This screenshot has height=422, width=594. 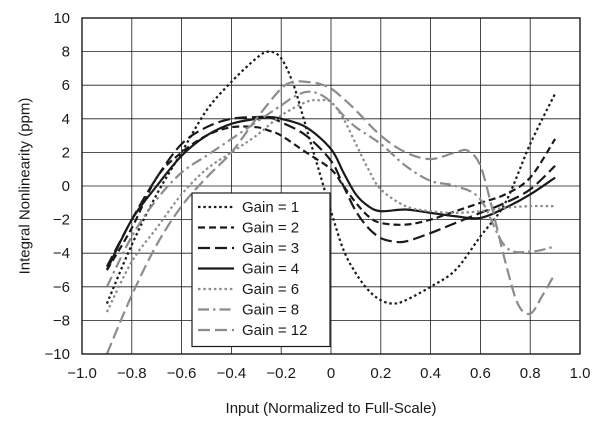 I want to click on y-tick-label: −6, so click(x=61, y=287).